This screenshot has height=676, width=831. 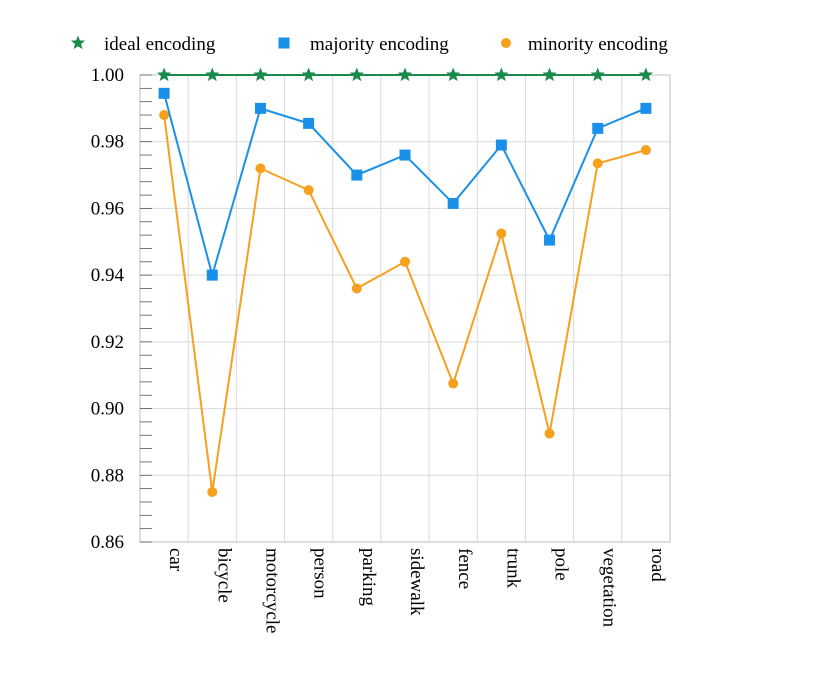 What do you see at coordinates (598, 44) in the screenshot?
I see `legend-label: minority encoding` at bounding box center [598, 44].